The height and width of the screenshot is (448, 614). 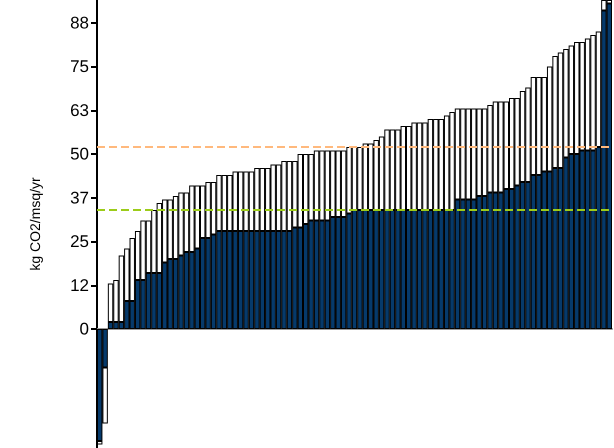 I want to click on y-tick-label: 50, so click(x=79, y=154).